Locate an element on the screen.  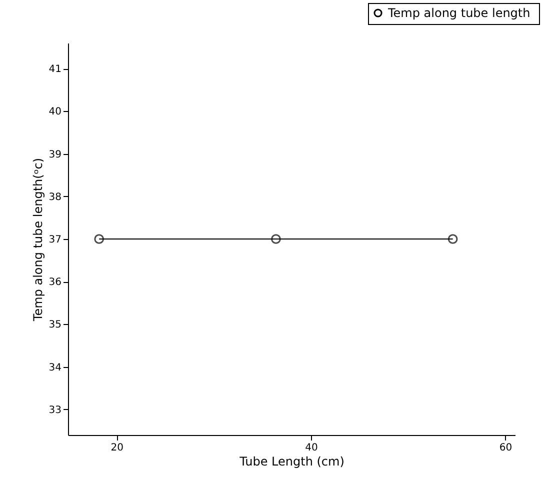
y-tick-label: 41 is located at coordinates (55, 70).